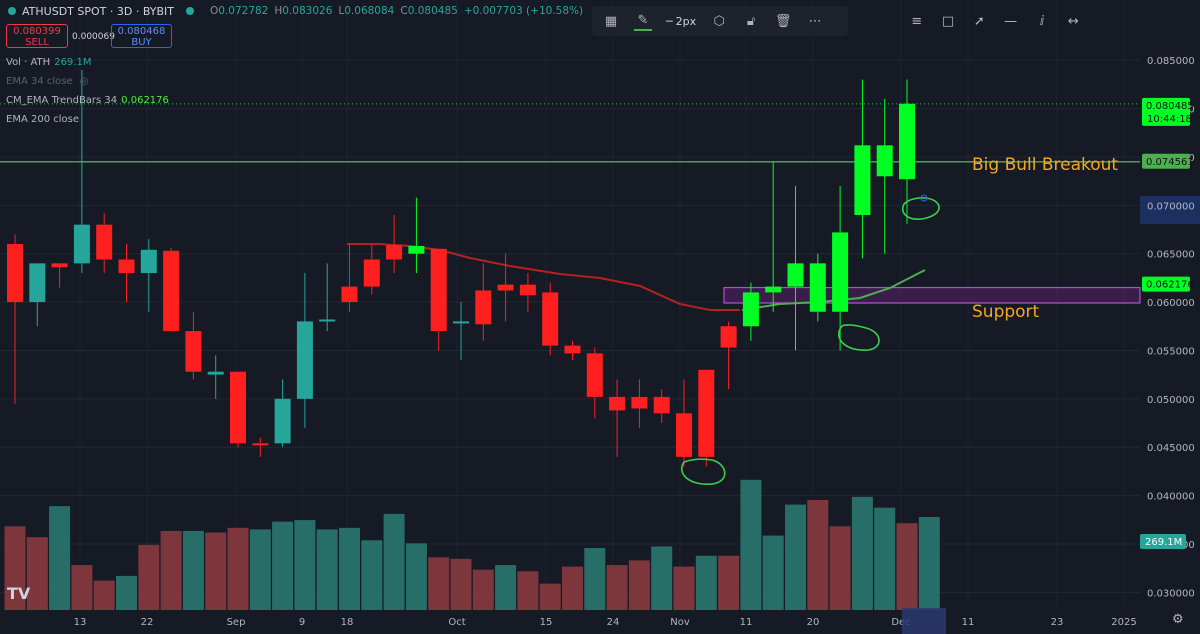 This screenshot has width=1200, height=634. What do you see at coordinates (62, 100) in the screenshot?
I see `trendbars-label: CM_EMA TrendBars 34` at bounding box center [62, 100].